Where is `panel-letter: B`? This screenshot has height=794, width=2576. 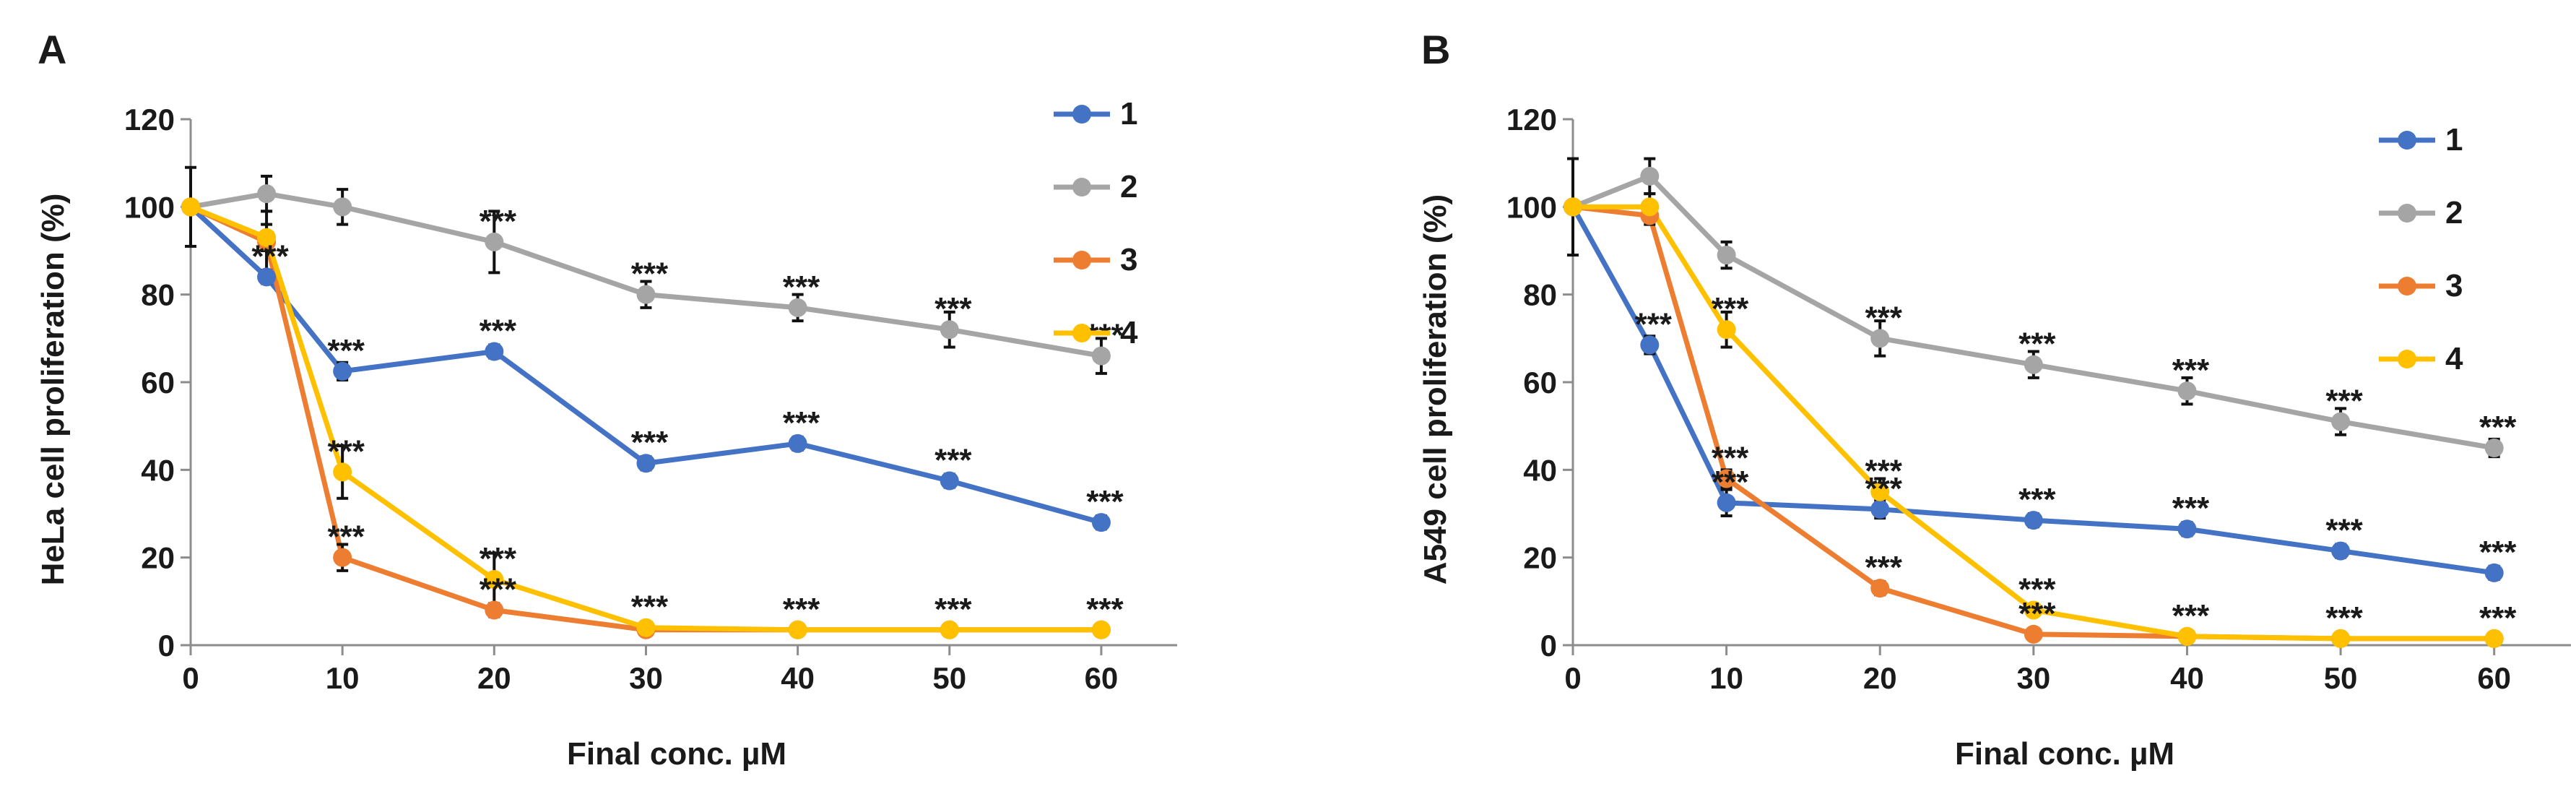 panel-letter: B is located at coordinates (1435, 49).